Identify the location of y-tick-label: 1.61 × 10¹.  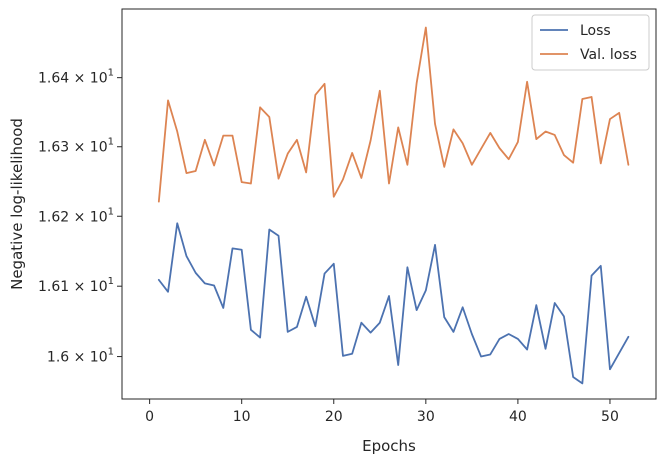
(76, 285).